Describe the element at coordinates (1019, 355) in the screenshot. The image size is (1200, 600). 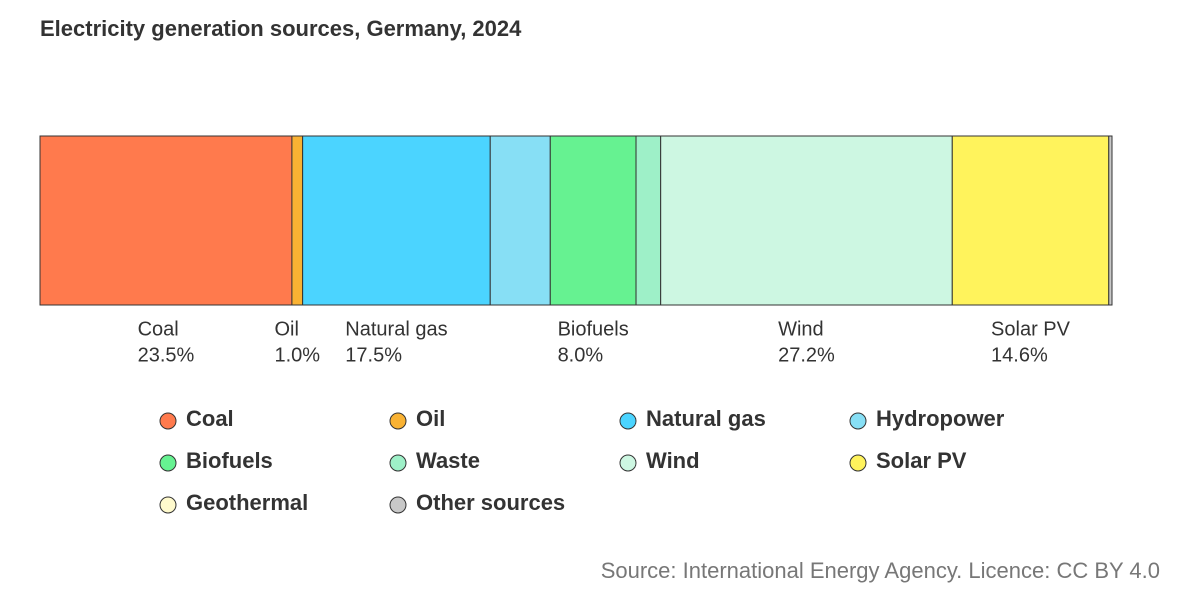
I see `value-label: 14.6%` at that location.